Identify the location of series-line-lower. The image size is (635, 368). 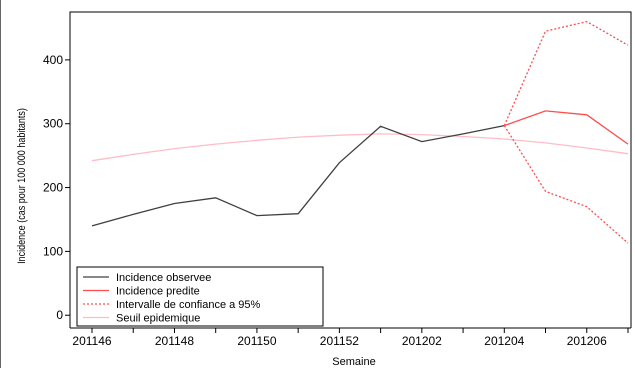
(566, 184).